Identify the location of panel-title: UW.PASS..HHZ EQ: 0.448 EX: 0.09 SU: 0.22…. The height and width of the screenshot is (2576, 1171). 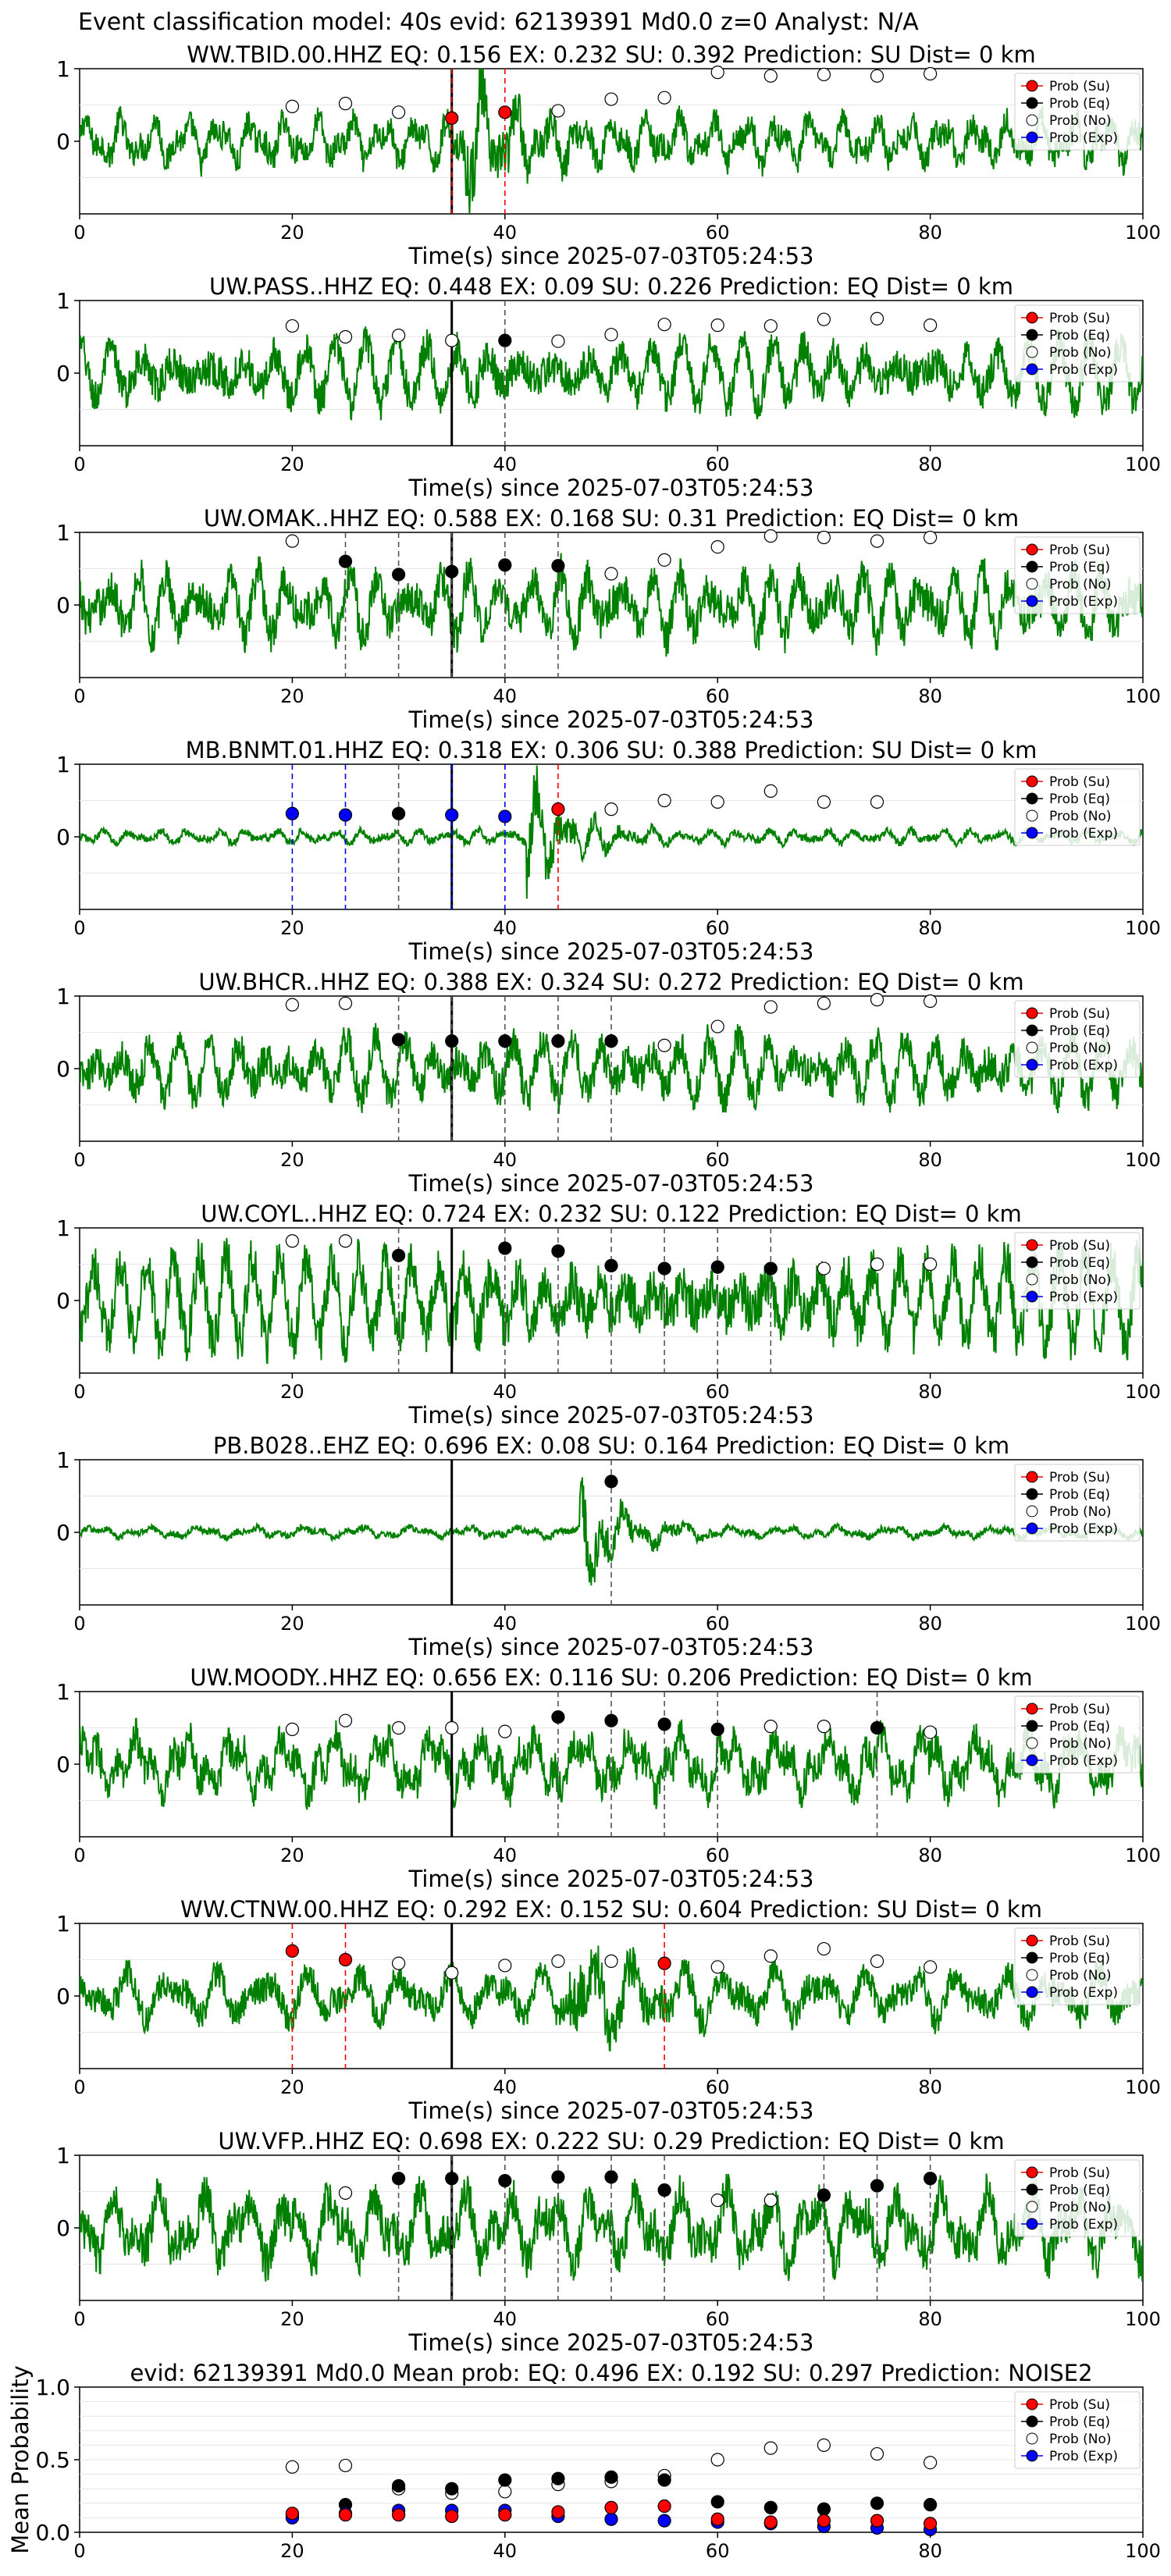
(611, 286).